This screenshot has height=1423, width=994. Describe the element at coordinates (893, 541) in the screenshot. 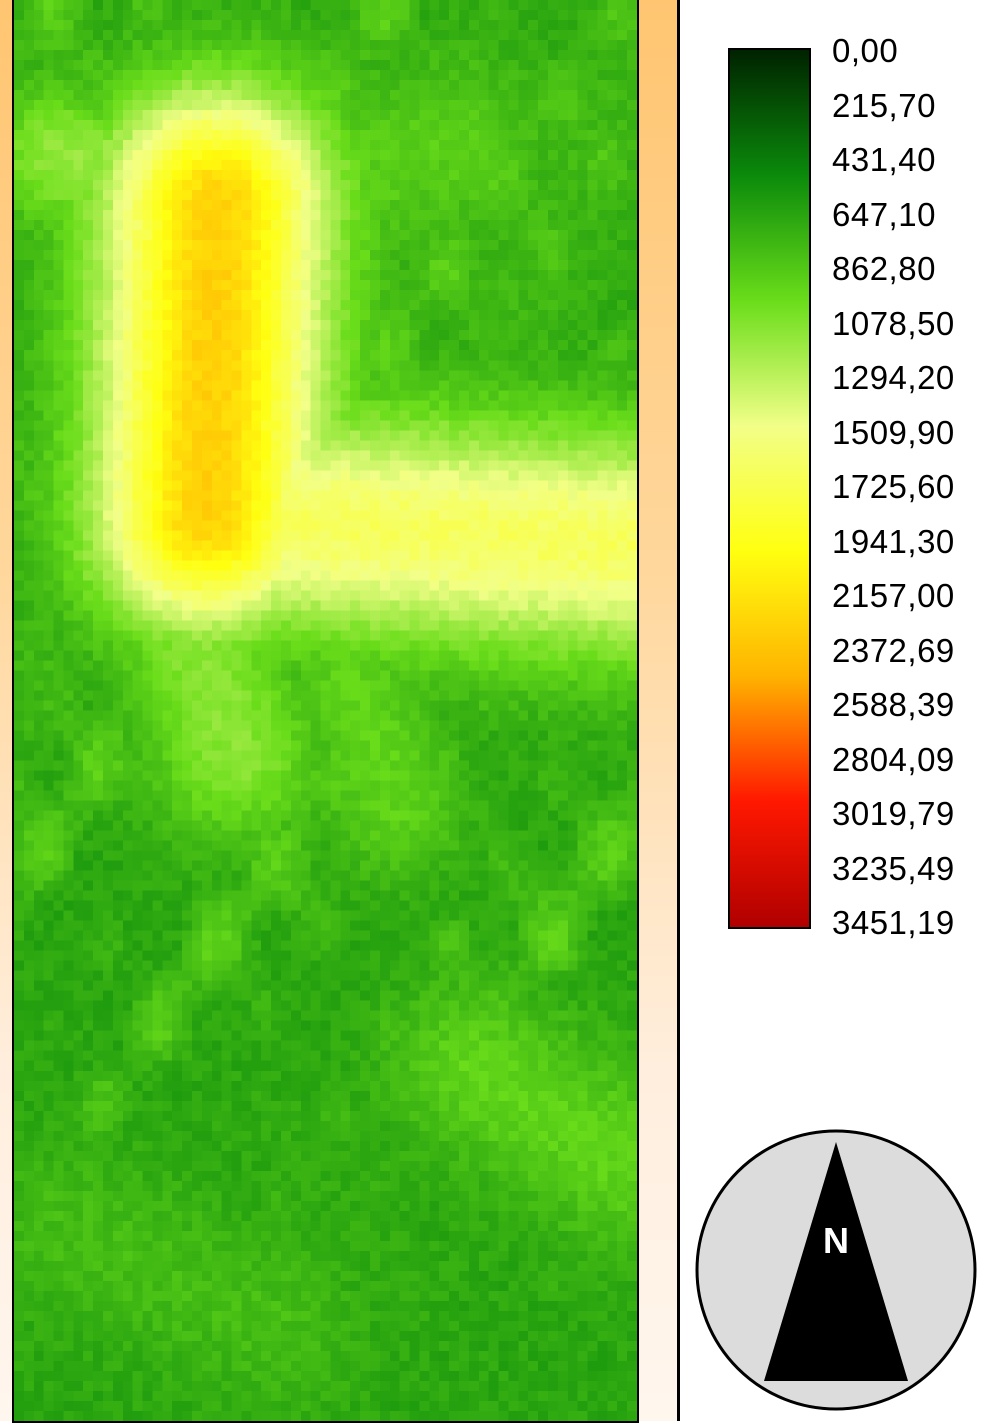

I see `legend-label: 1941,30` at that location.